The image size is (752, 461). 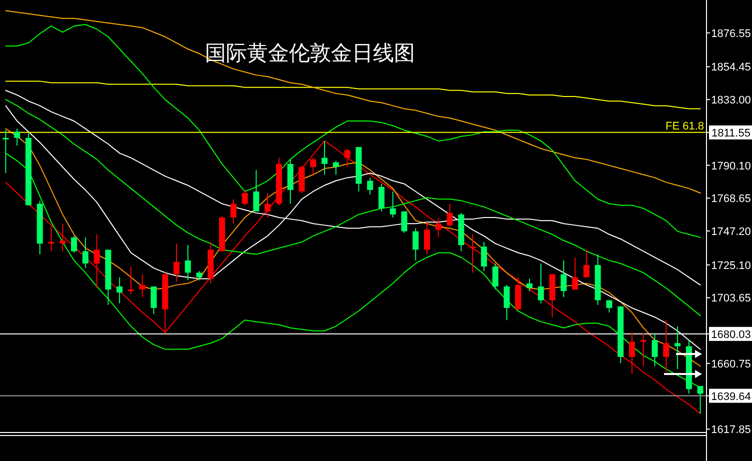 What do you see at coordinates (731, 34) in the screenshot?
I see `y-tick-label: 1876.55` at bounding box center [731, 34].